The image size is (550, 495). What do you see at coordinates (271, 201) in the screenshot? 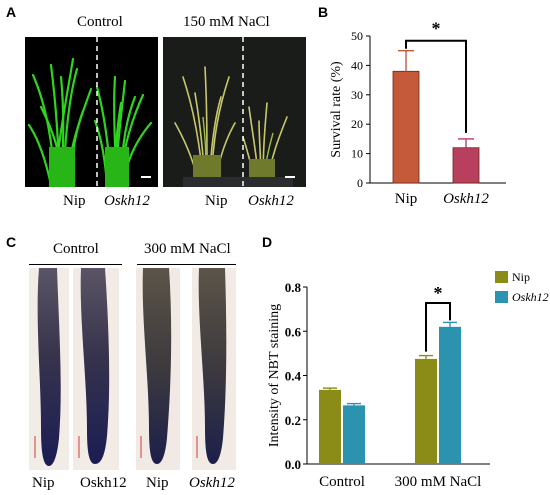
I see `panel-a-genotype-4: Oskh12` at bounding box center [271, 201].